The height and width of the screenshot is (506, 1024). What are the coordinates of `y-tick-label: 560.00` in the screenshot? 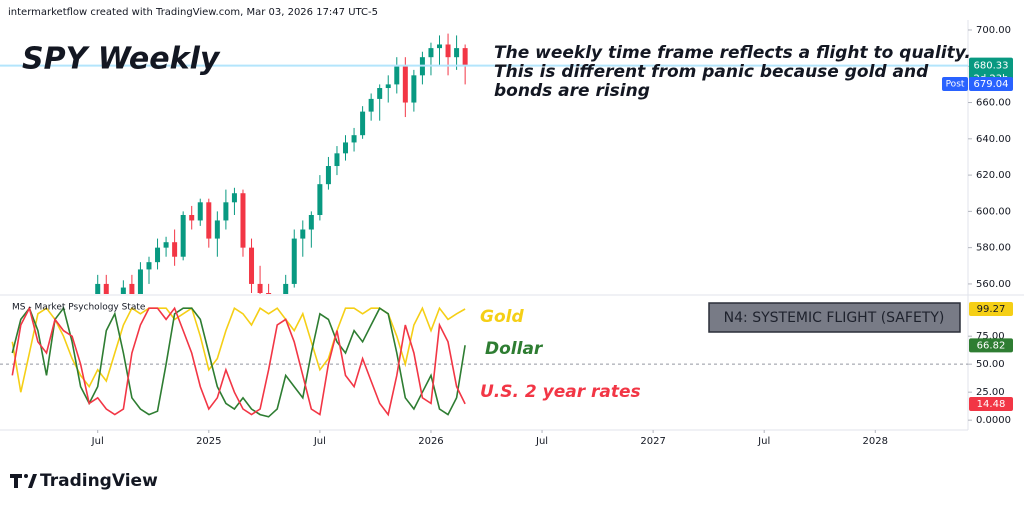 It's located at (993, 284).